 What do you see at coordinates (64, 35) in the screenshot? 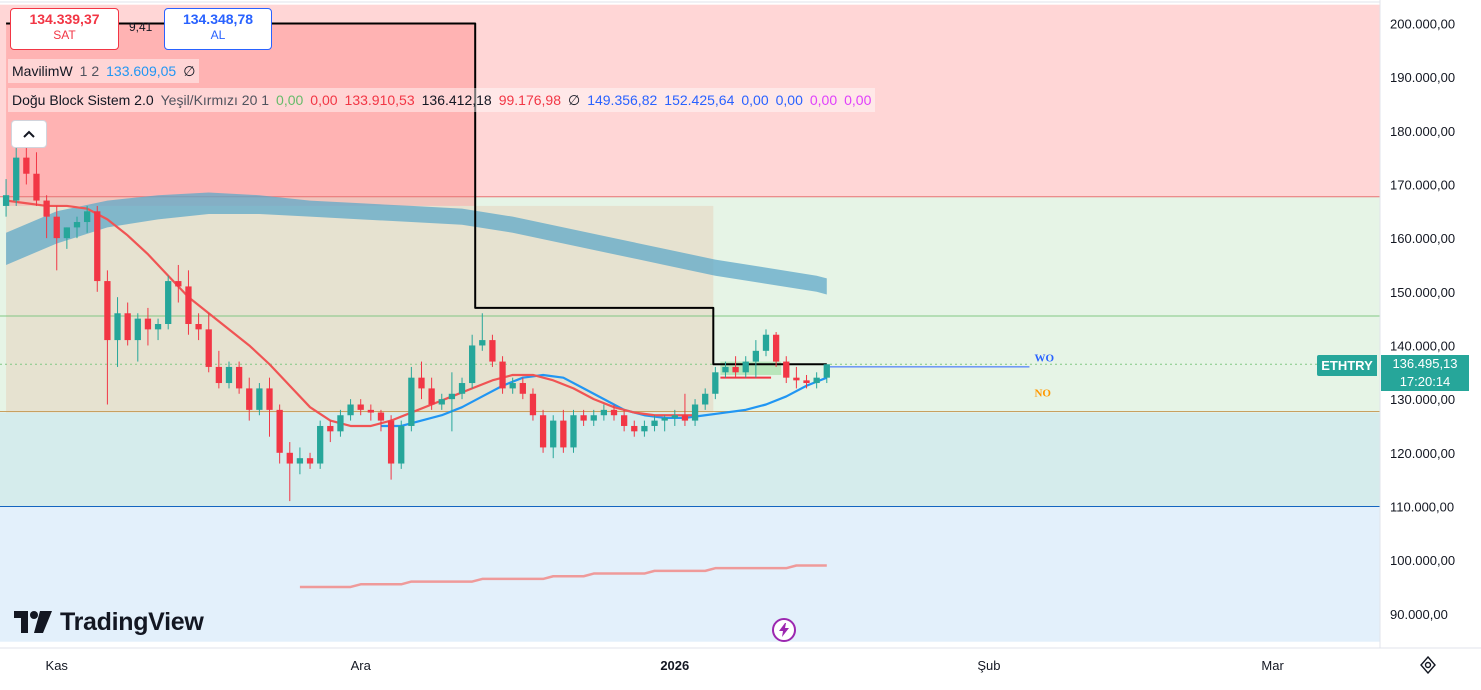
I see `sell-label: SAT` at bounding box center [64, 35].